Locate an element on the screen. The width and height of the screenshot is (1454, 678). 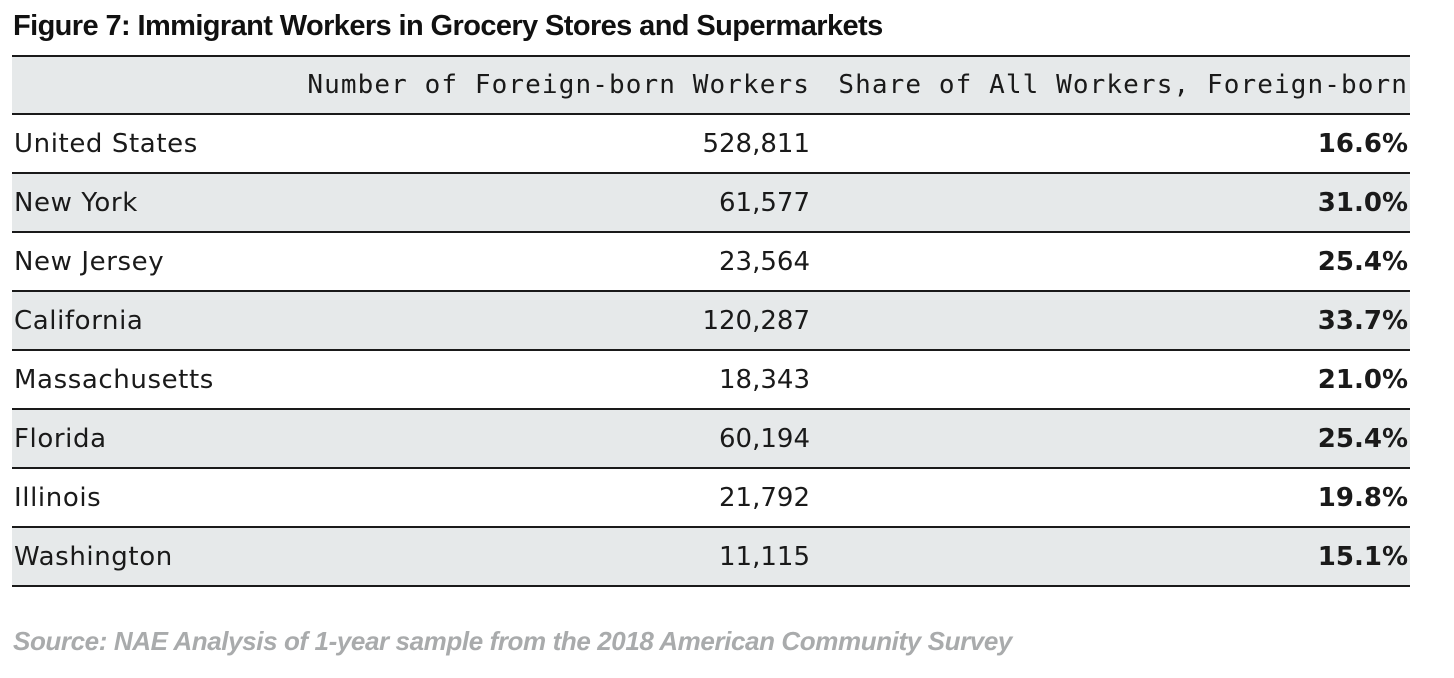
foreign-born-workers-value: 61,577 is located at coordinates (764, 202).